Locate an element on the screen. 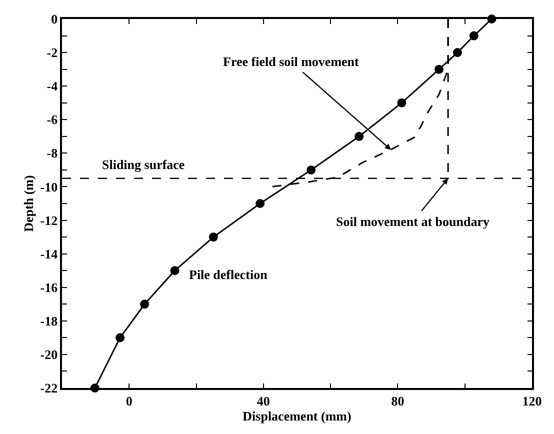  series-label: Pile deflection is located at coordinates (228, 274).